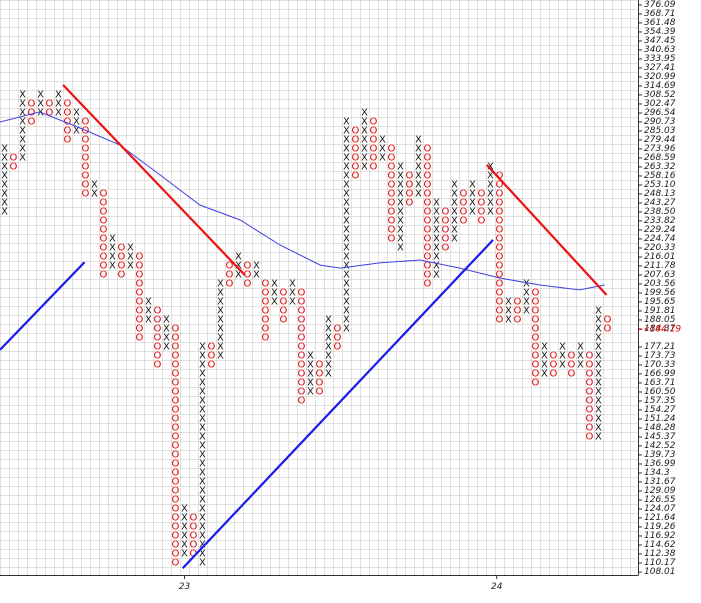  Describe the element at coordinates (660, 77) in the screenshot. I see `y-tick-label: 320.99` at that location.